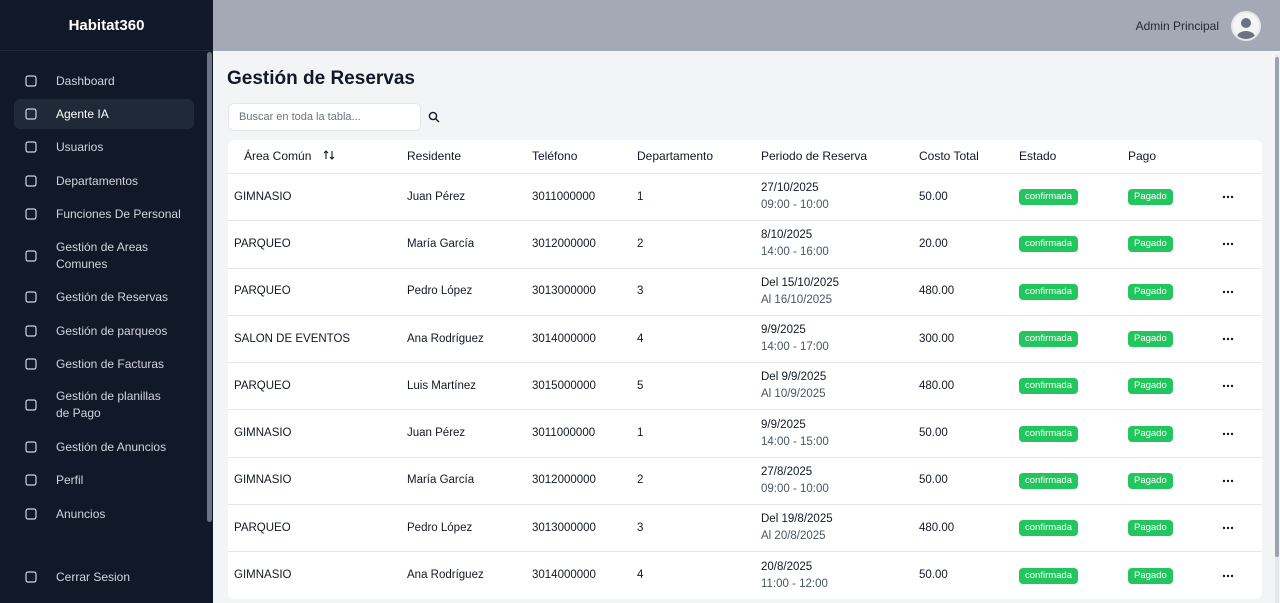 This screenshot has width=1280, height=603. I want to click on brand: Habitat360, so click(106, 25).